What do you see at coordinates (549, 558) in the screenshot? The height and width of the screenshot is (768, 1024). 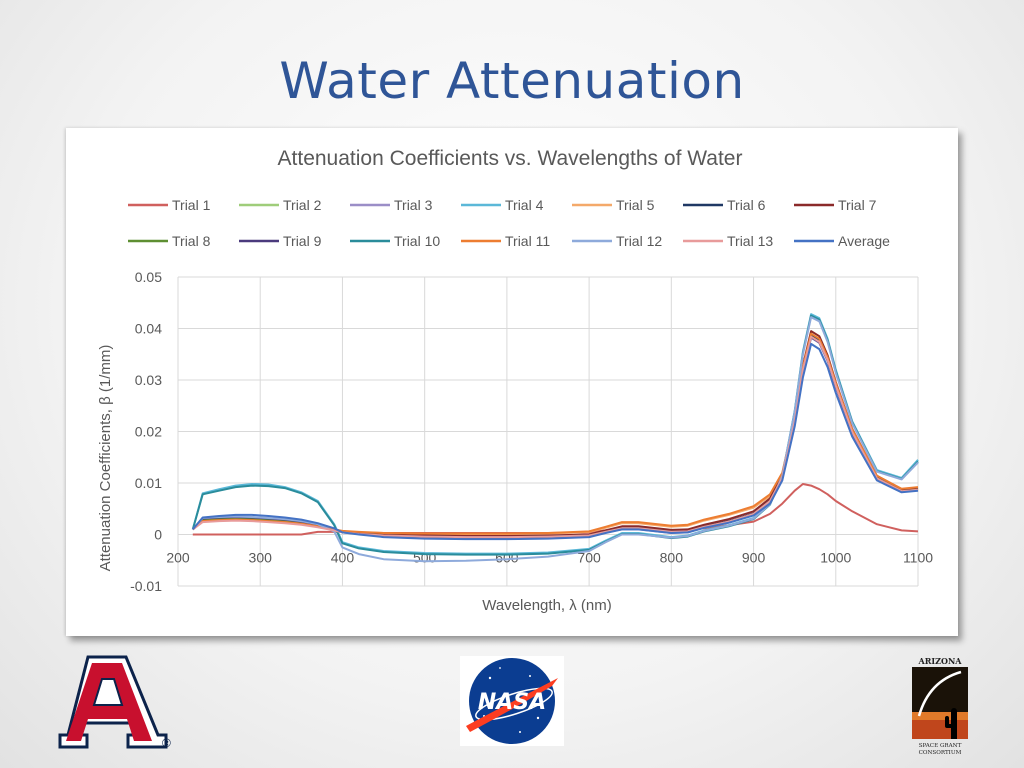 I see `x-axis-ticks: 200 300 400 500 600 700 800 900 1000 1100` at bounding box center [549, 558].